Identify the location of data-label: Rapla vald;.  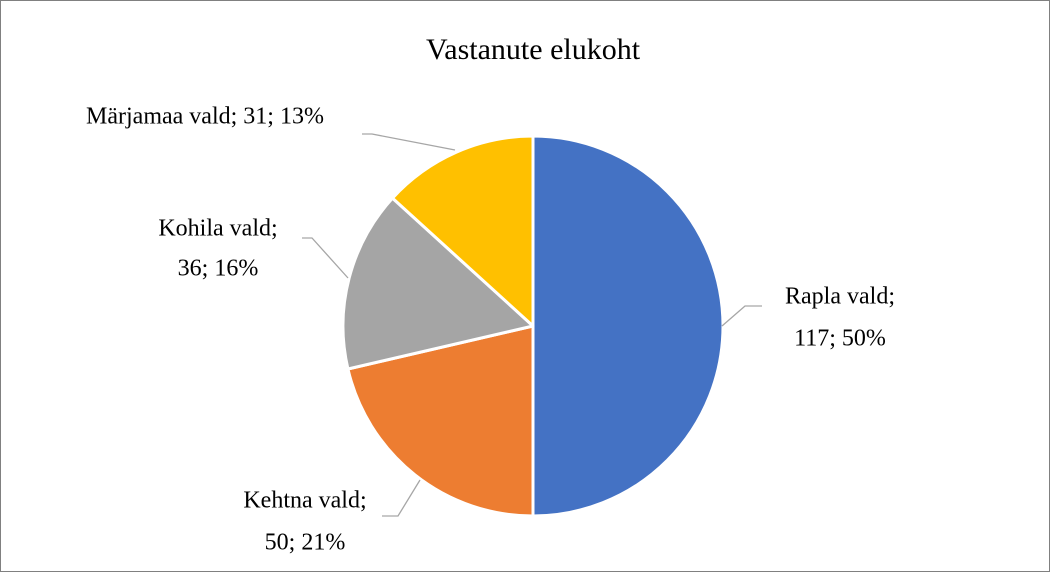
(840, 297).